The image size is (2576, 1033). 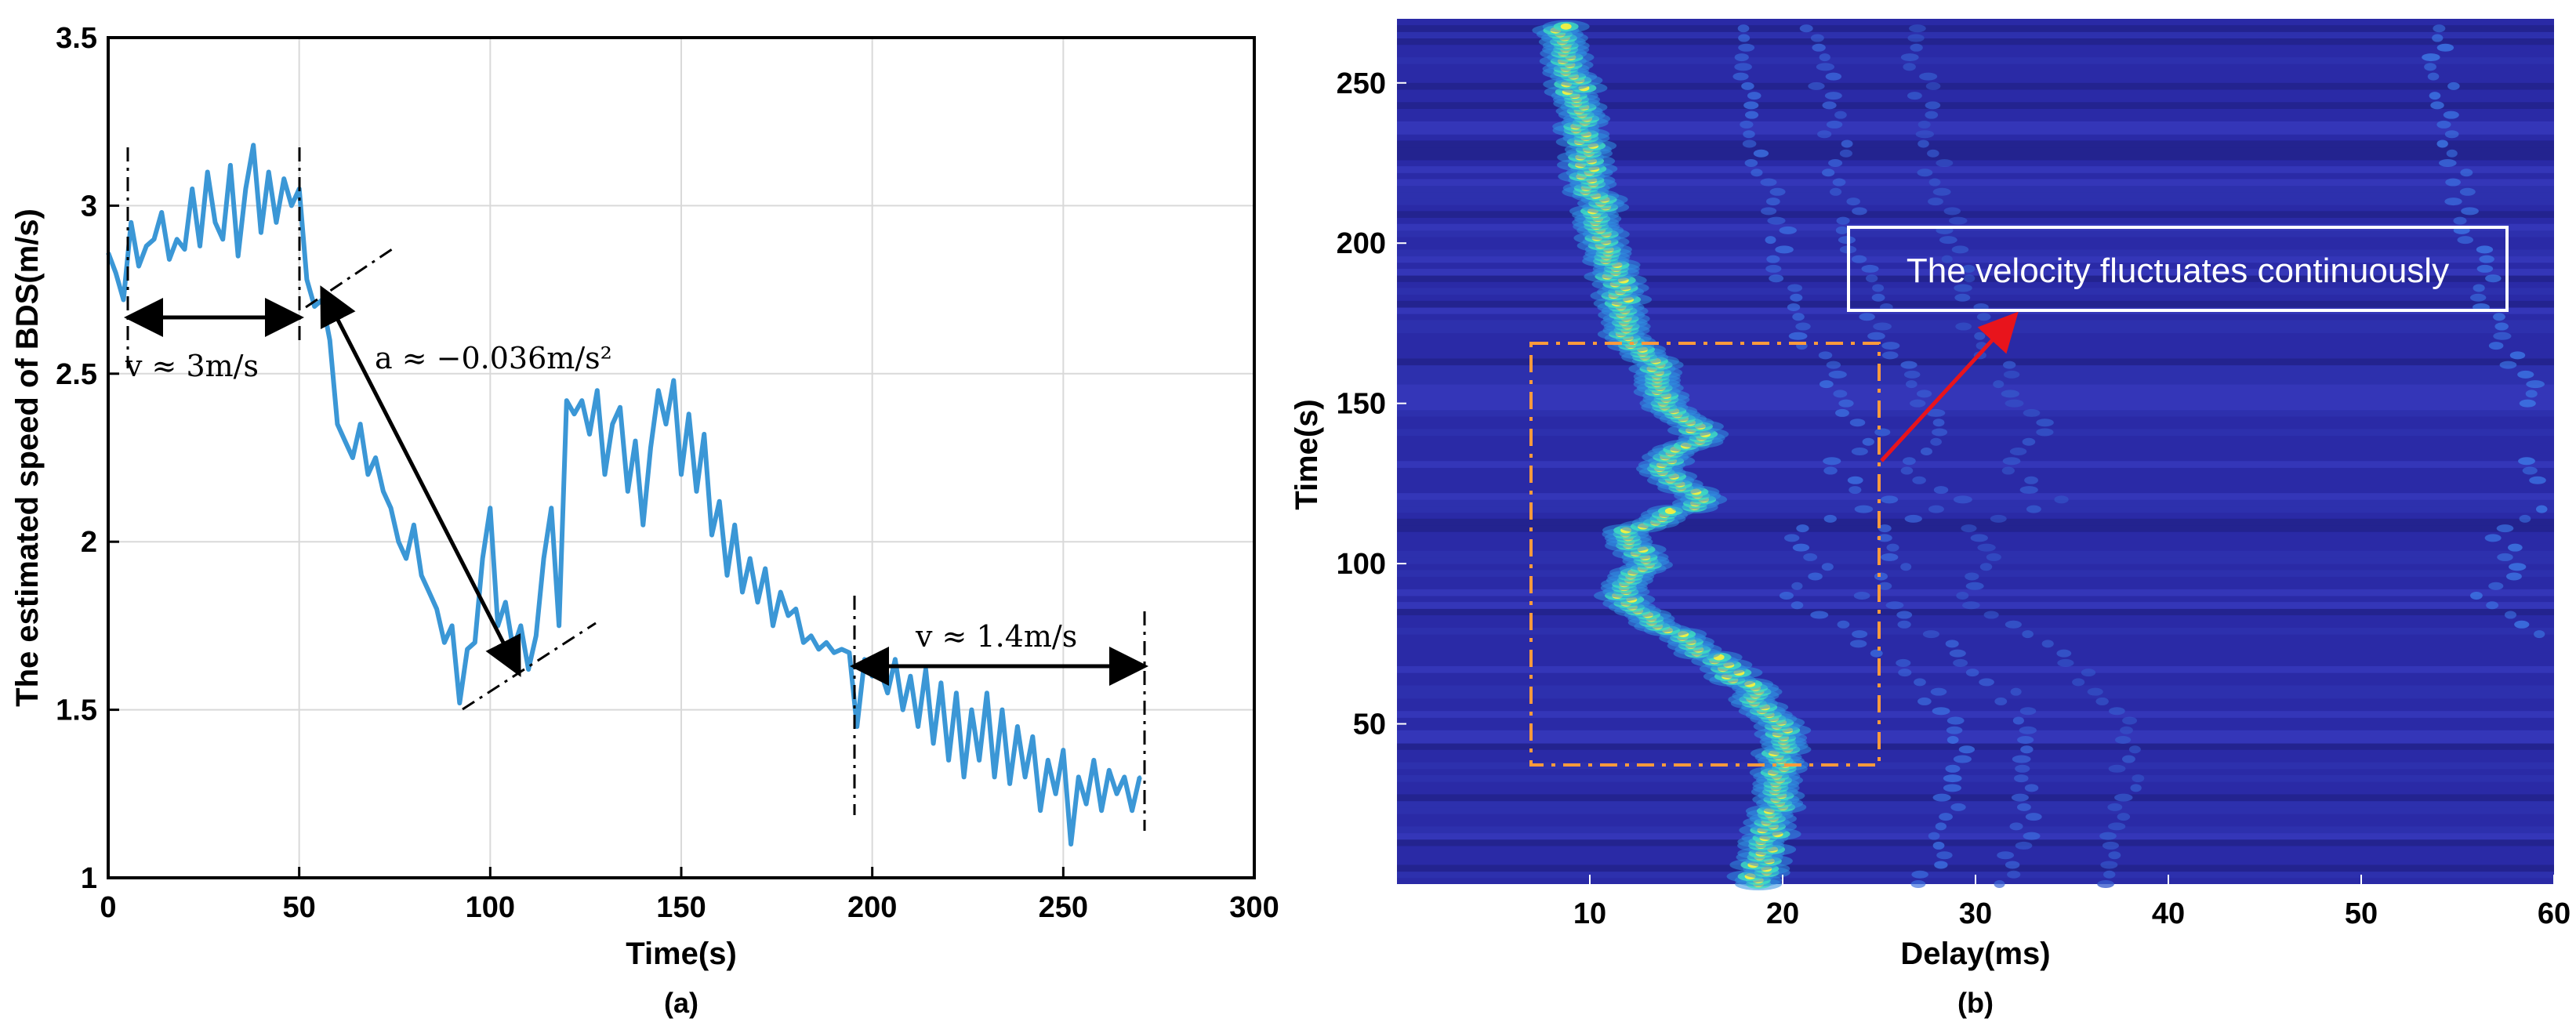 I want to click on y-tick-label: 1.5, so click(x=77, y=710).